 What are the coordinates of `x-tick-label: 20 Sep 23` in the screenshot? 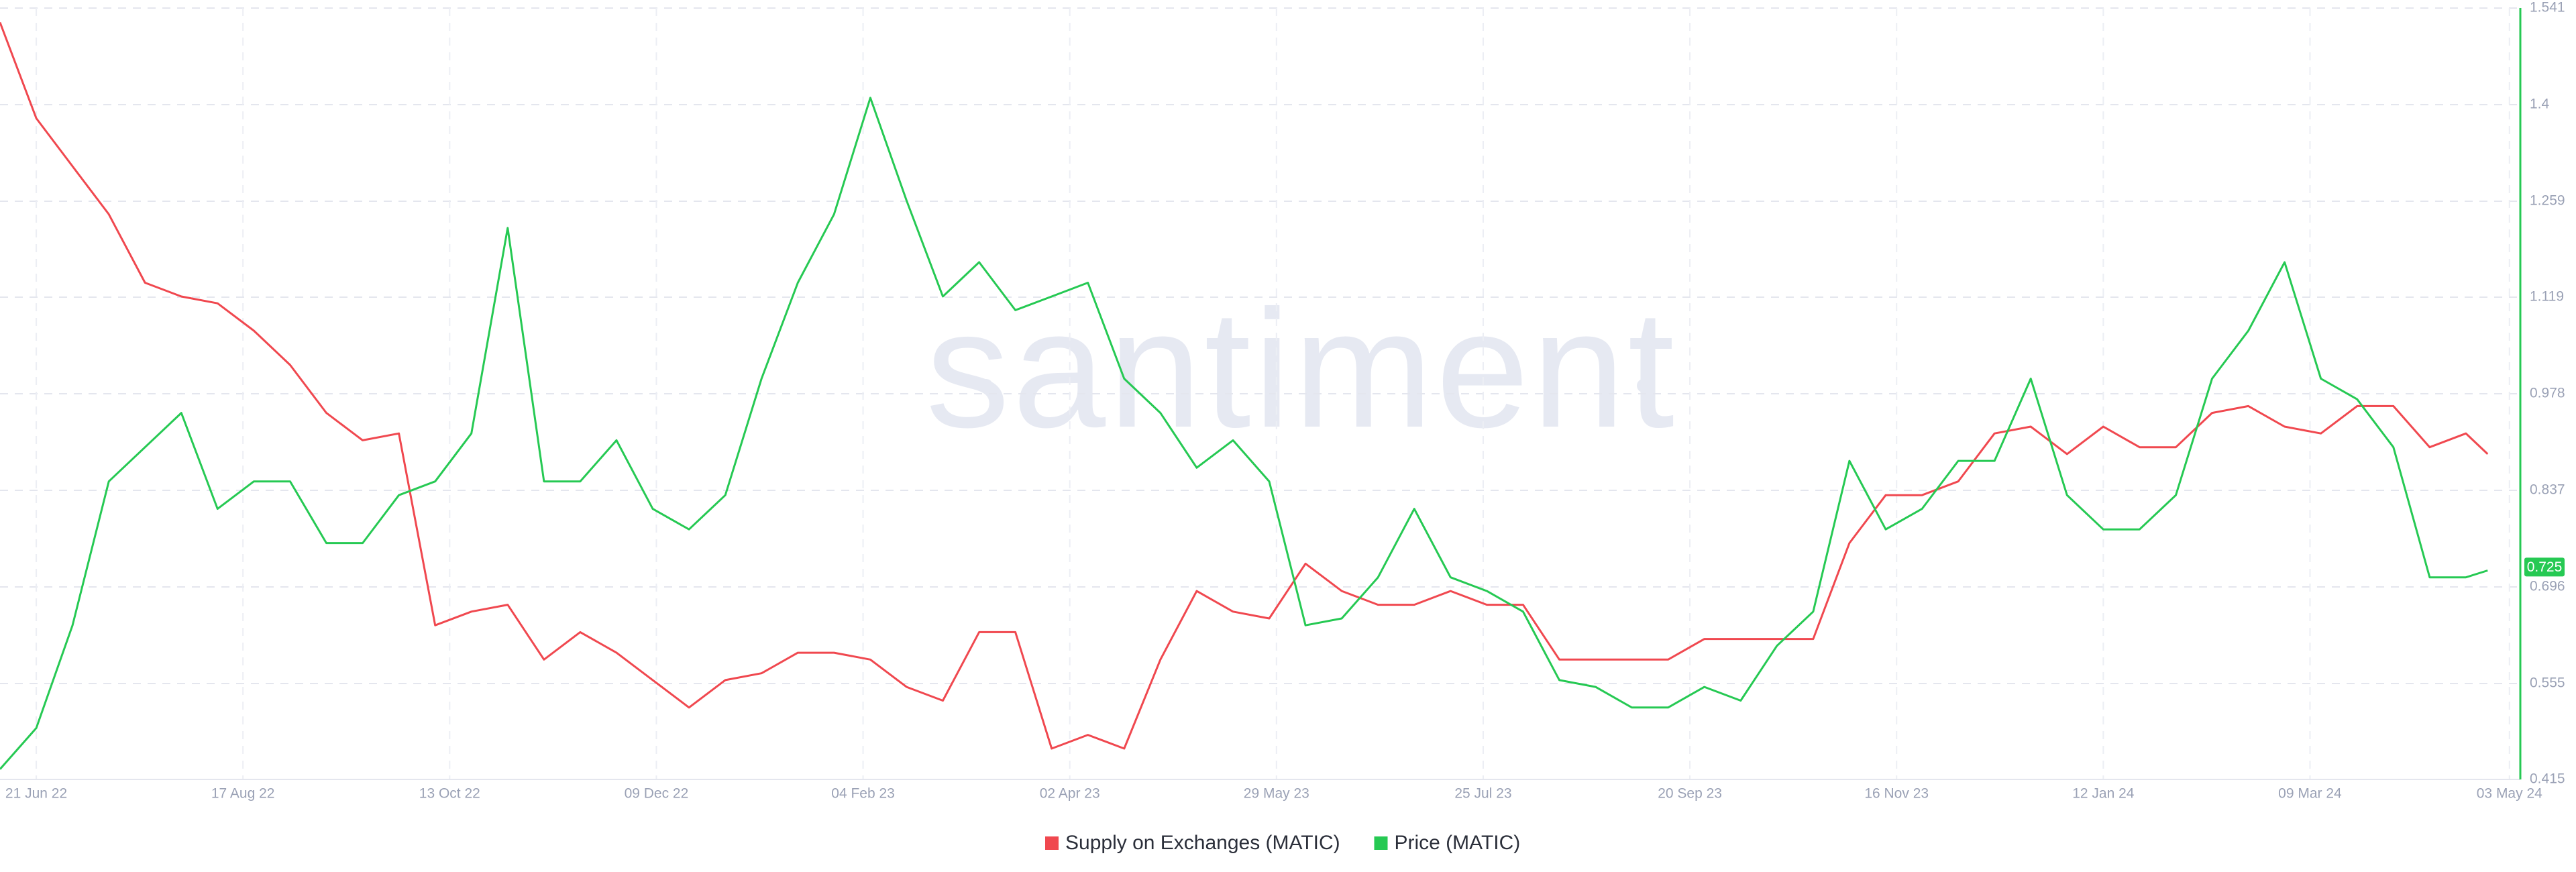 It's located at (1690, 794).